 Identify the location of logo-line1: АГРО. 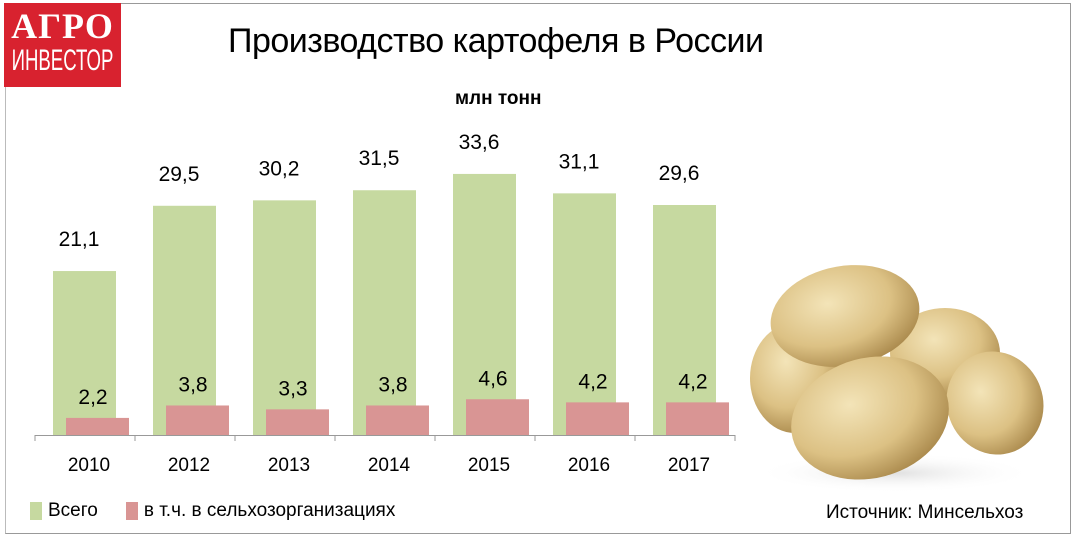
(62, 26).